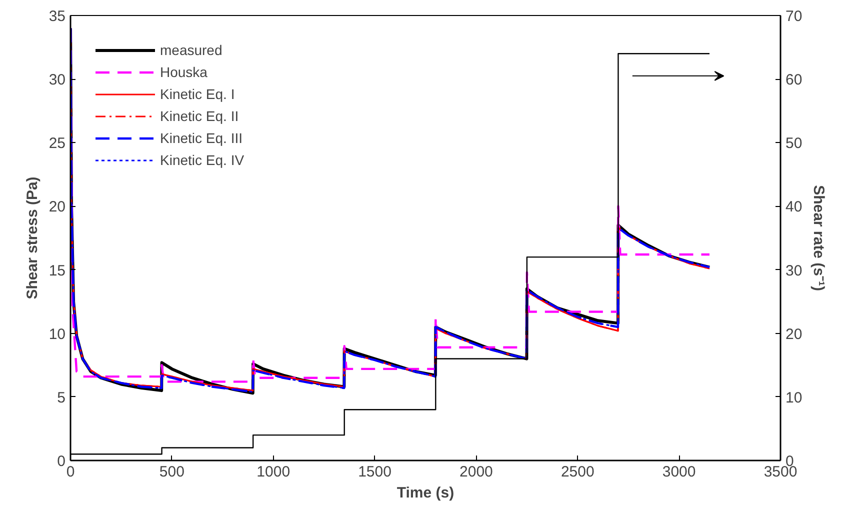  What do you see at coordinates (794, 271) in the screenshot?
I see `y2-tick-label: 30` at bounding box center [794, 271].